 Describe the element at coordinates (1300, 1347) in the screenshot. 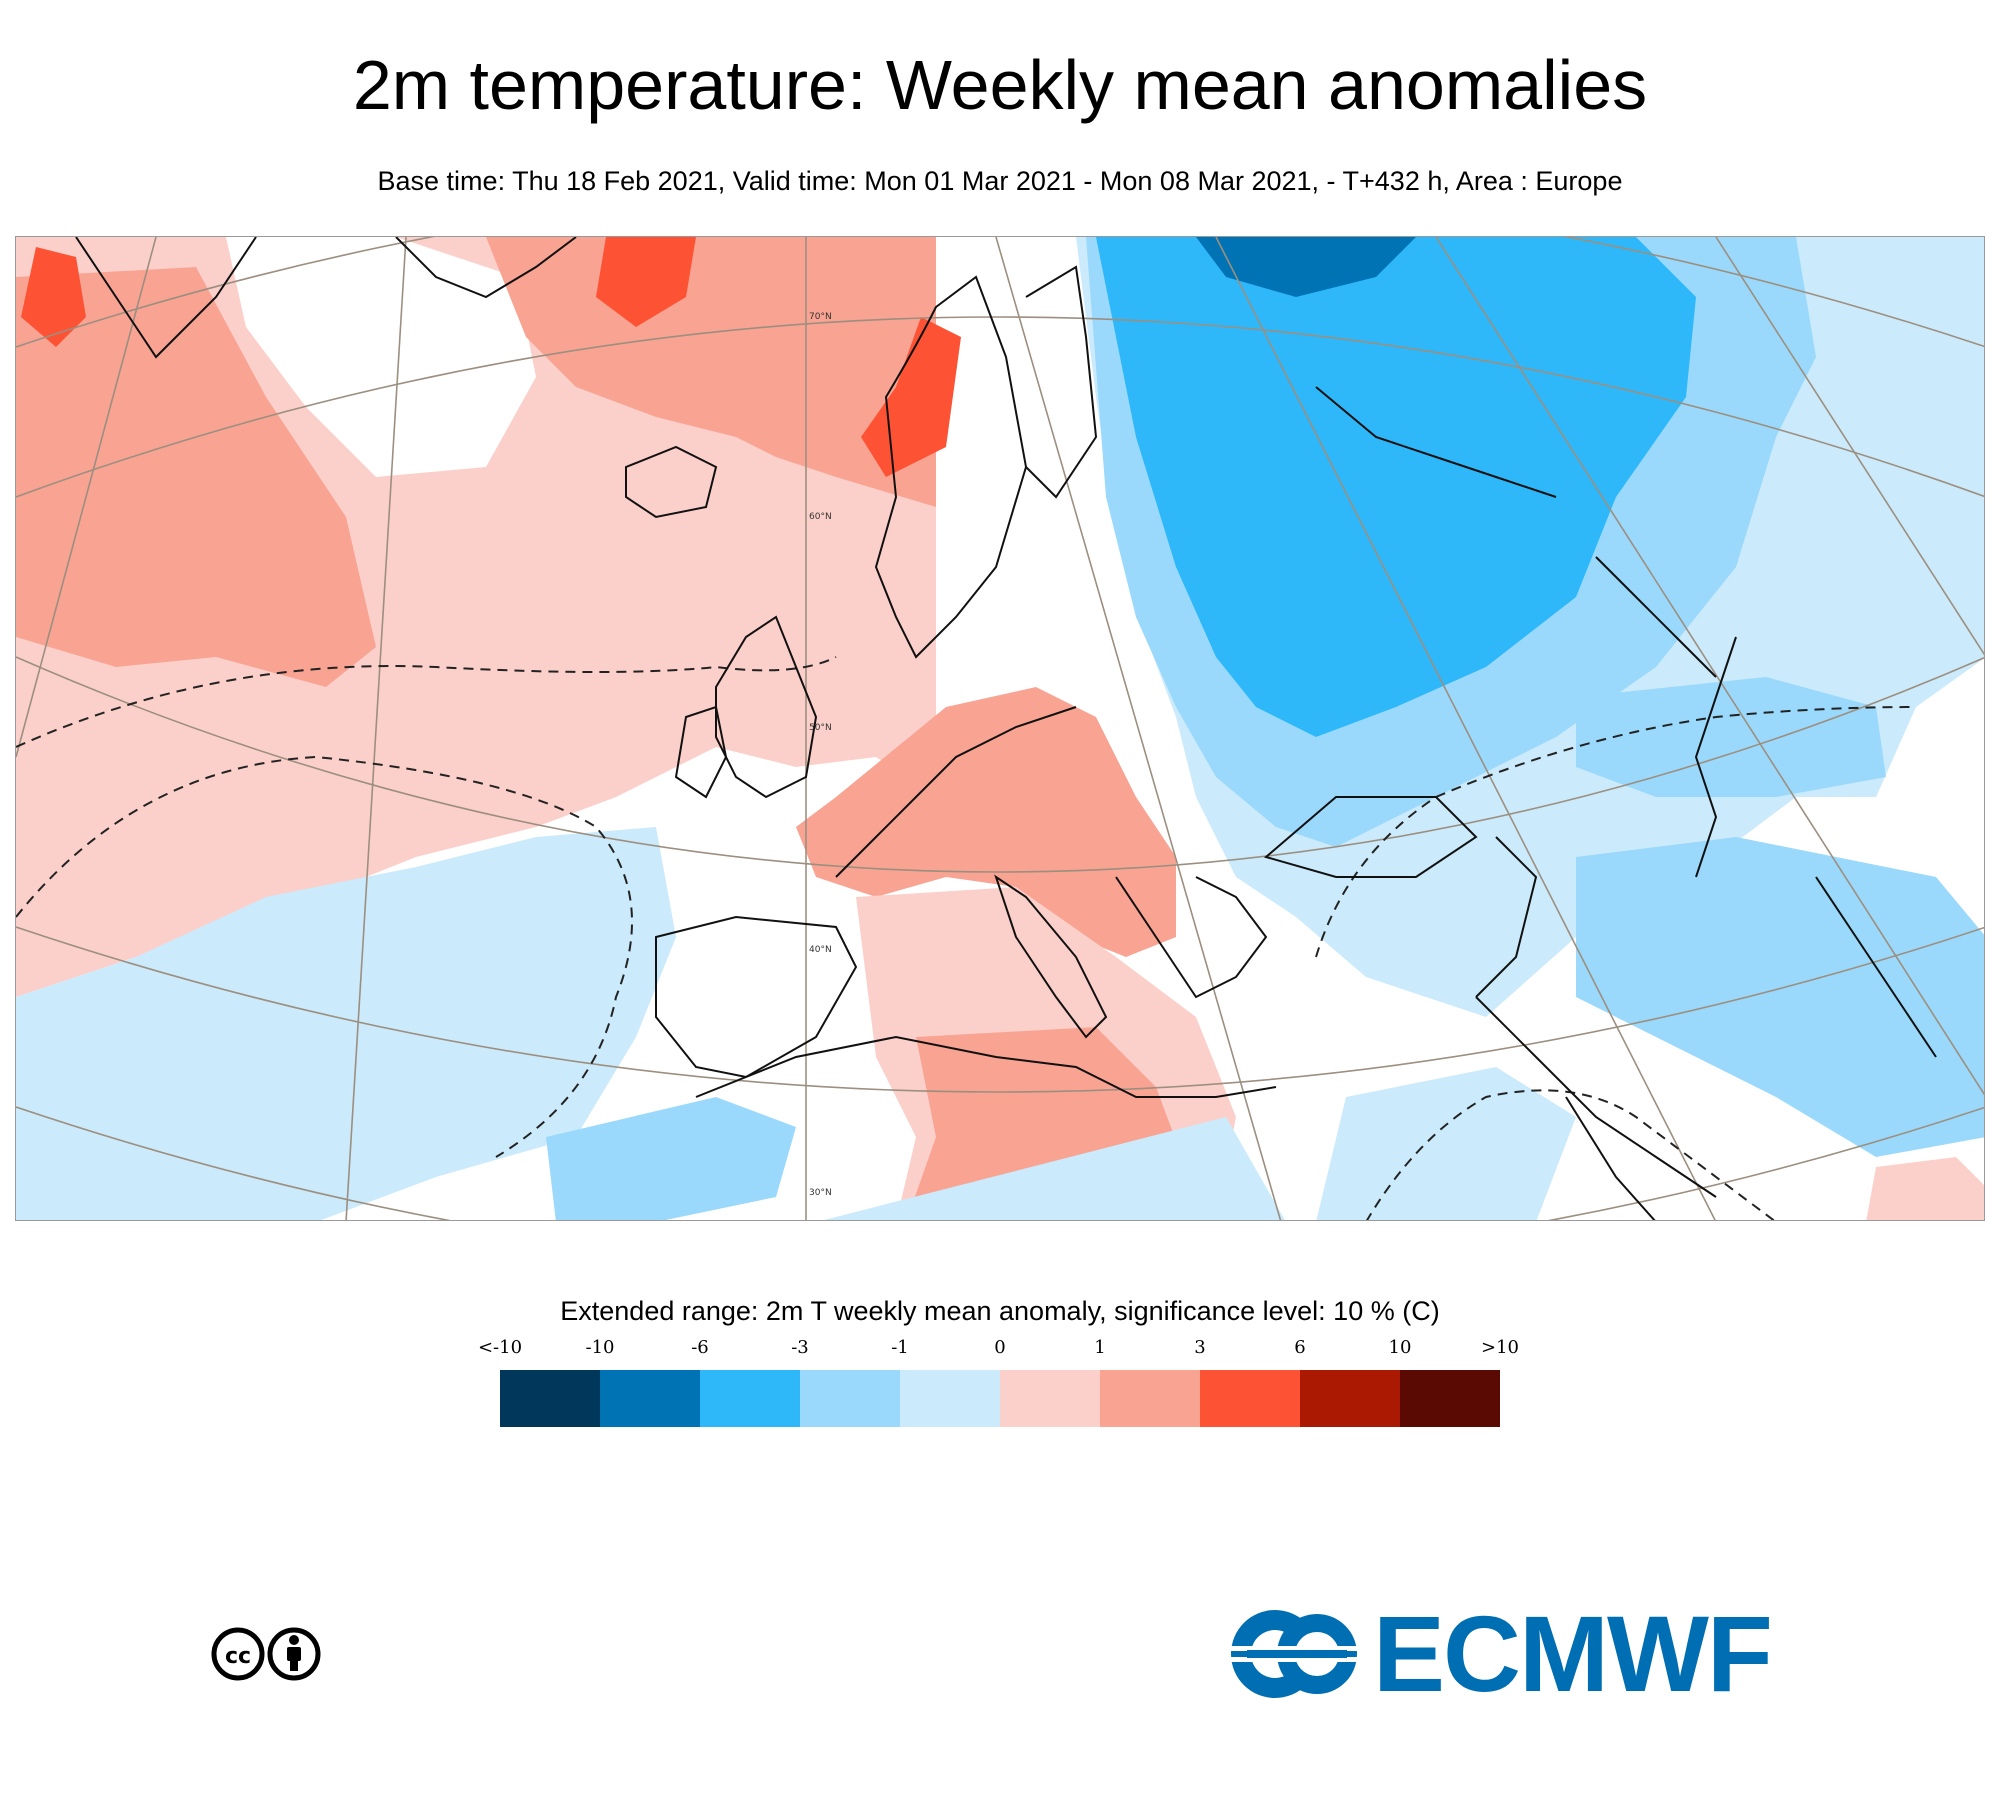

I see `legend-tick: 6` at that location.